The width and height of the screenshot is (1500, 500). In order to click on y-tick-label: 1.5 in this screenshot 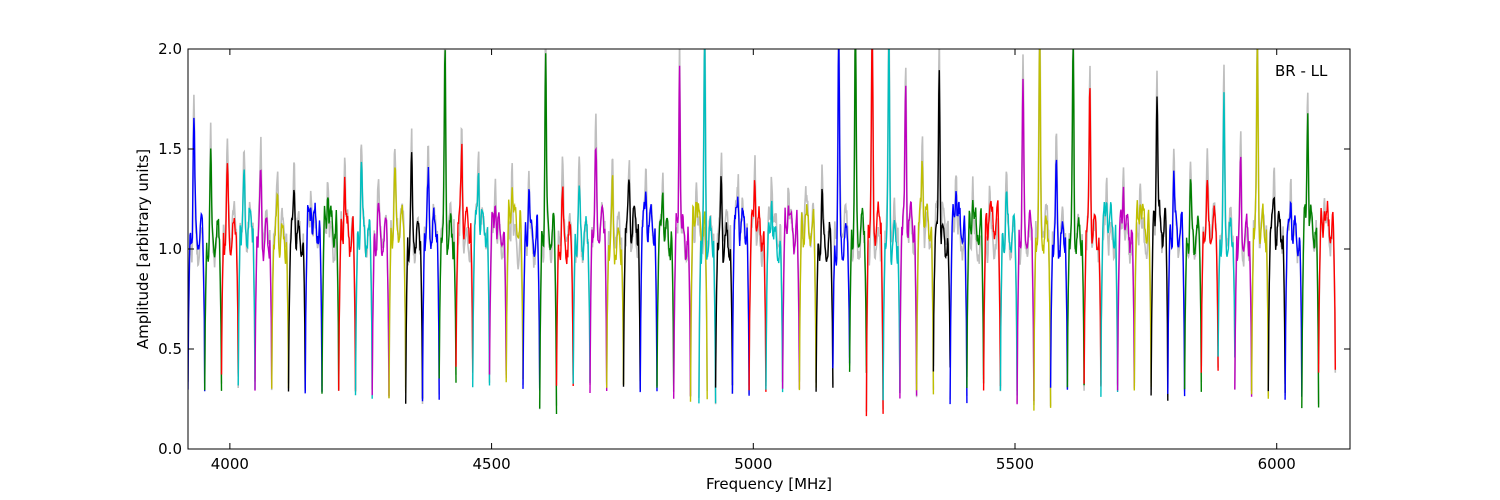, I will do `click(170, 149)`.